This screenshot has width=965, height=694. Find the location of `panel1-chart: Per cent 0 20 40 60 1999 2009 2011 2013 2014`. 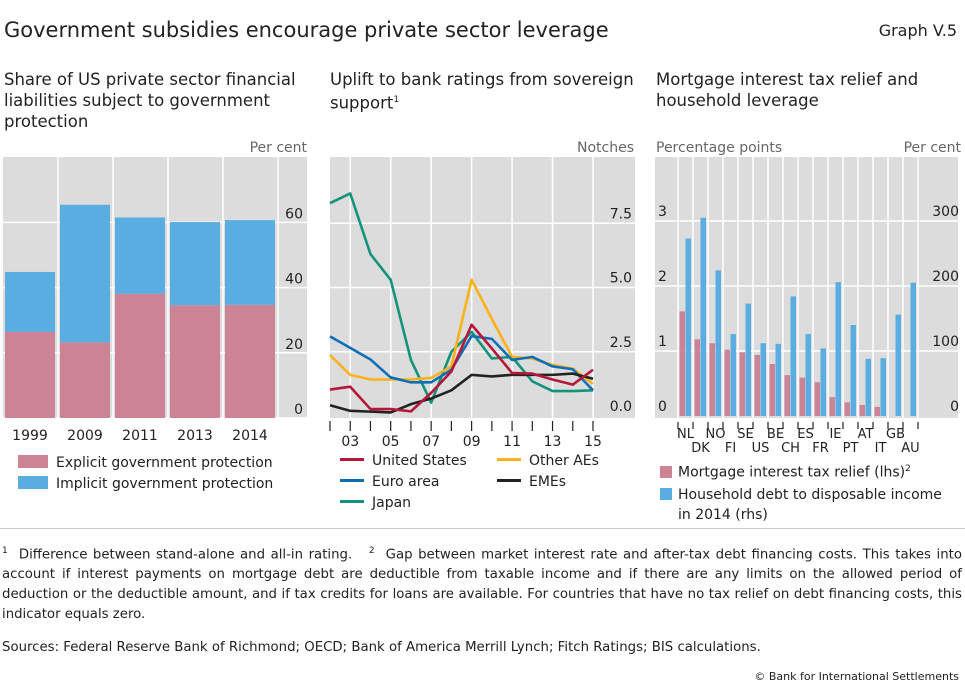

panel1-chart: Per cent 0 20 40 60 1999 2009 2011 2013 2014 is located at coordinates (155, 292).